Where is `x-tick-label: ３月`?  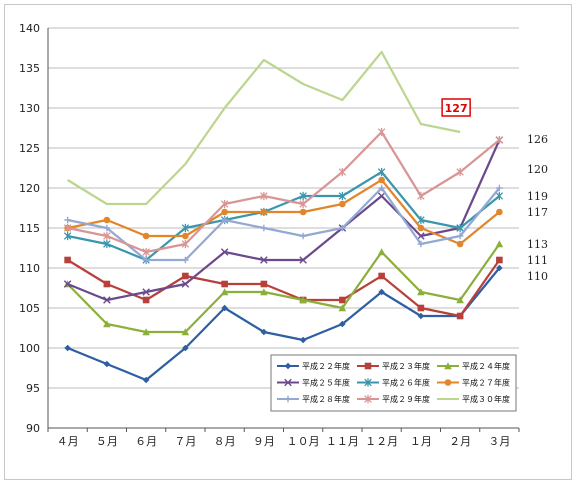
x-tick-label: ３月 is located at coordinates (499, 441).